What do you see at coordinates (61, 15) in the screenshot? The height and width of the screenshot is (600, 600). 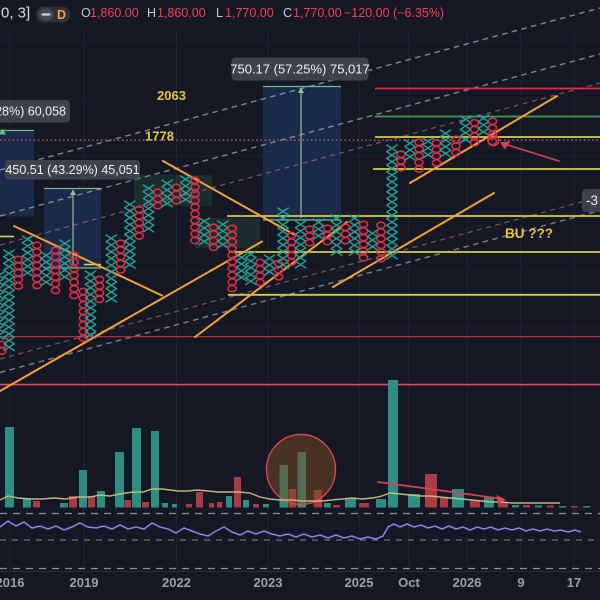 I see `svg-text: D` at bounding box center [61, 15].